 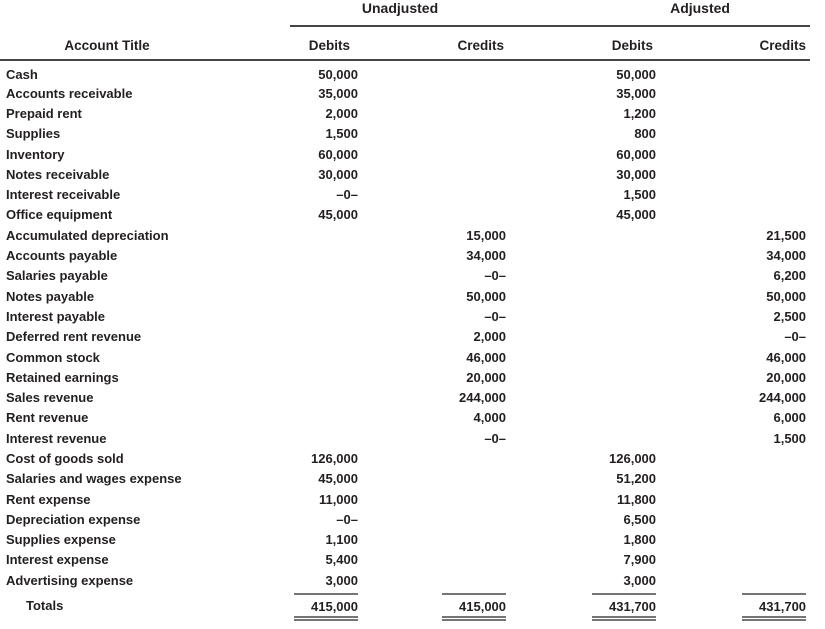 What do you see at coordinates (55, 316) in the screenshot?
I see `account-title-cell: Interest payable` at bounding box center [55, 316].